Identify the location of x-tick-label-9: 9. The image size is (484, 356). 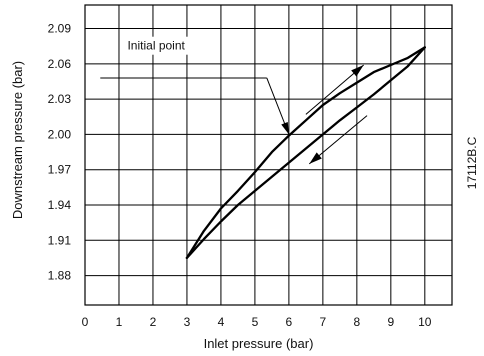
(390, 322).